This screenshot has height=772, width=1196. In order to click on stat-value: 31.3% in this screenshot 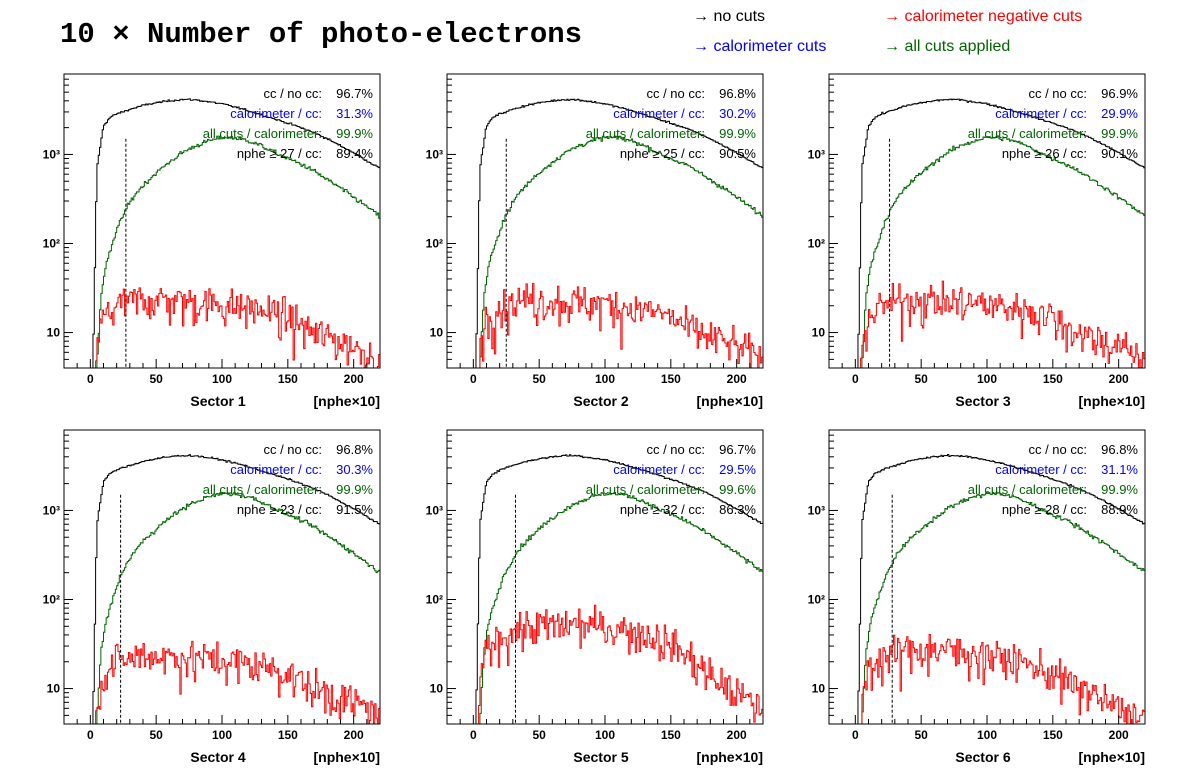, I will do `click(354, 113)`.